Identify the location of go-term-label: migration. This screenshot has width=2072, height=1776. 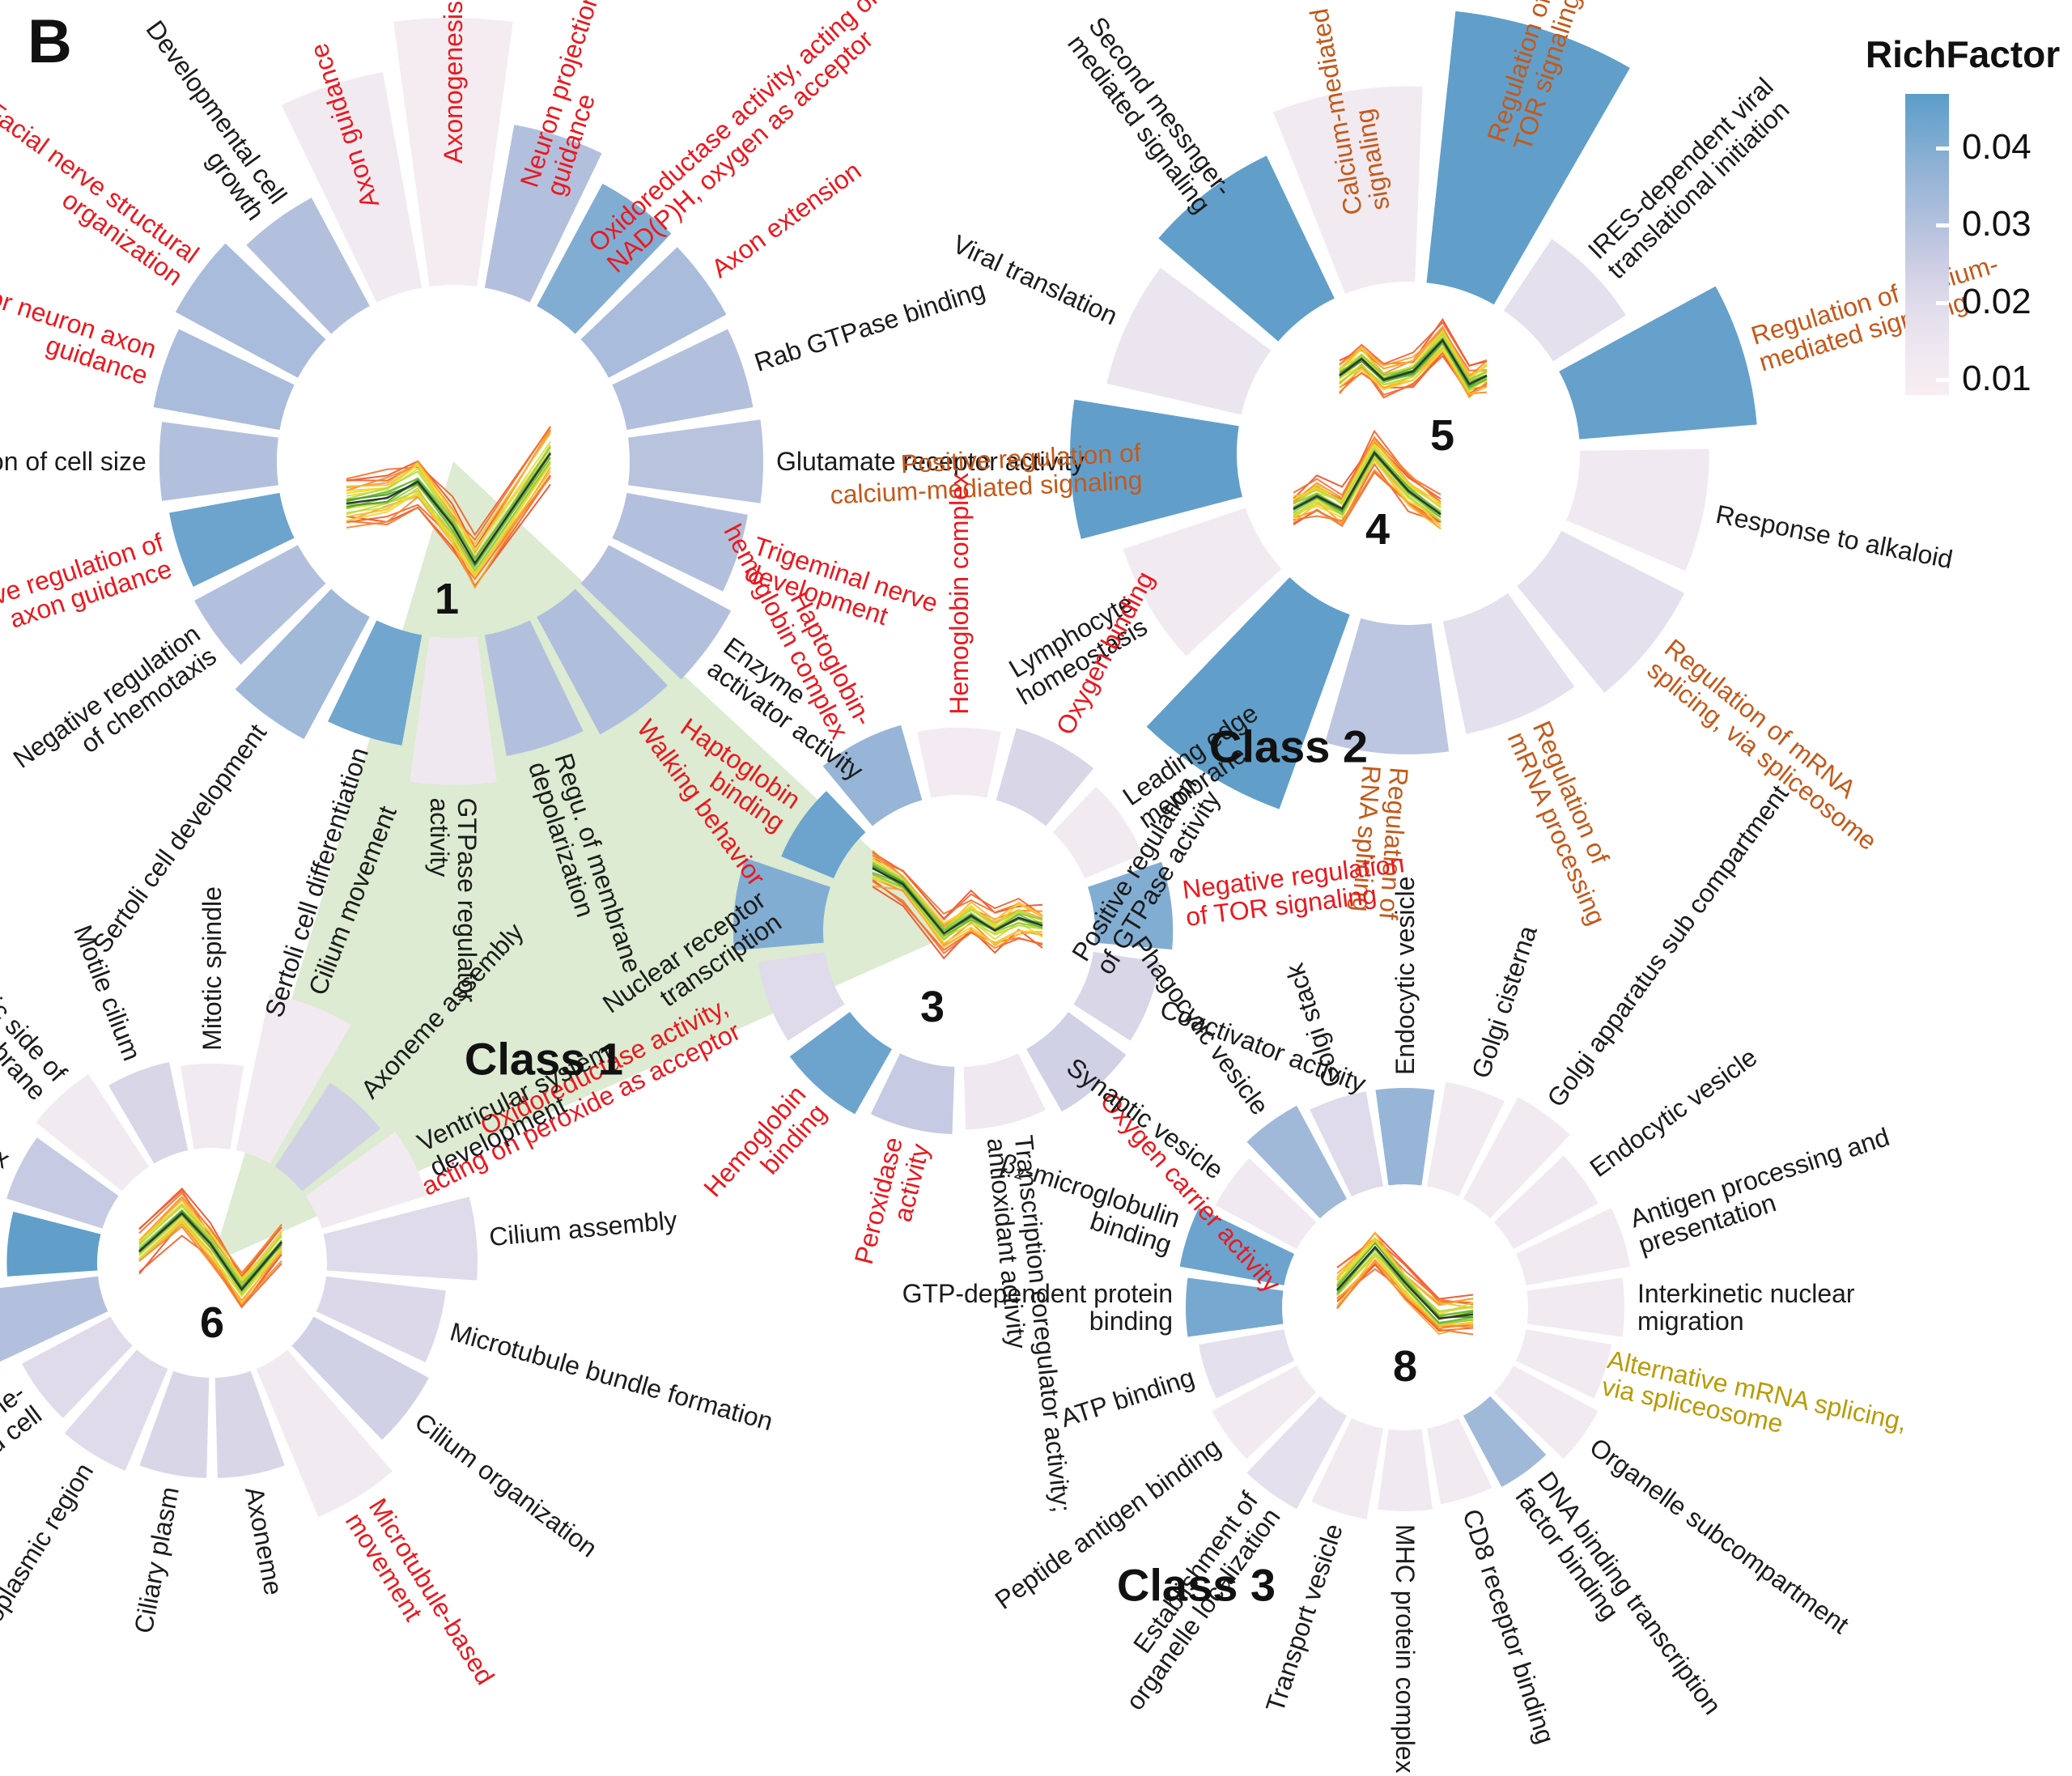
(1690, 1321).